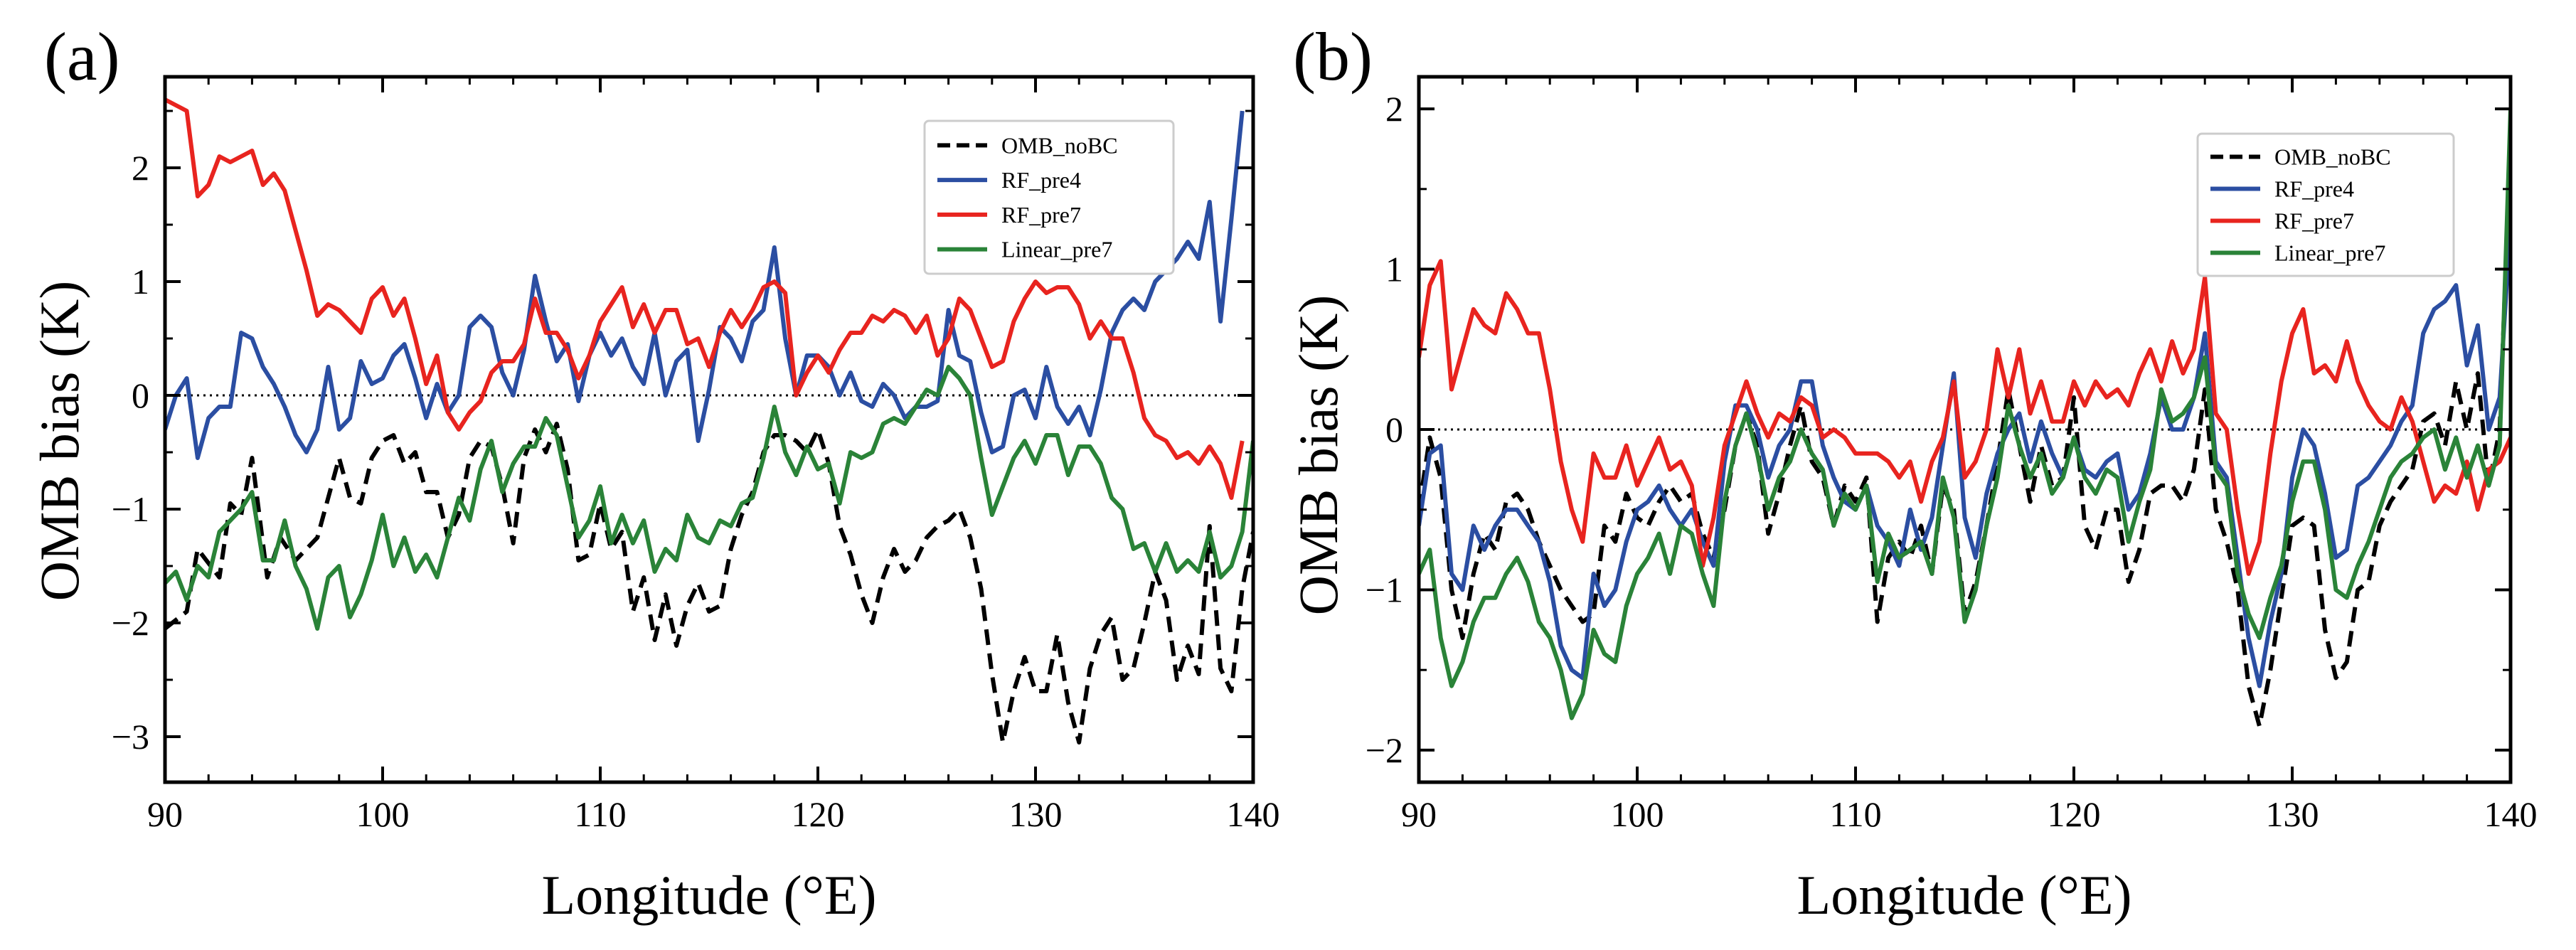  Describe the element at coordinates (82, 56) in the screenshot. I see `panel-label: (a)` at that location.